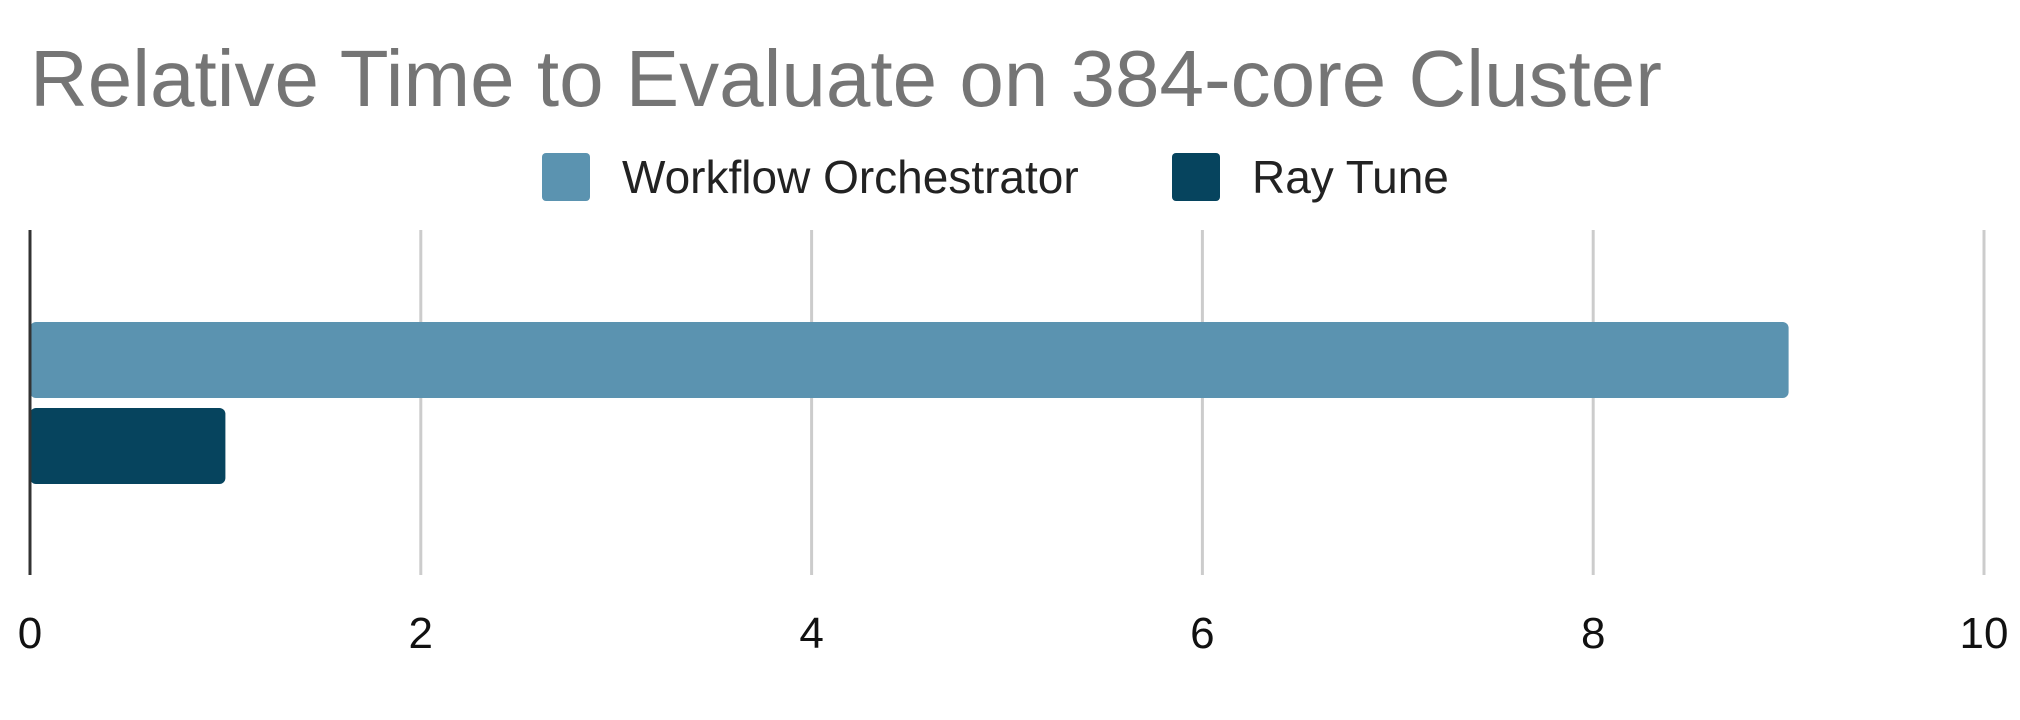 The width and height of the screenshot is (2020, 720). What do you see at coordinates (1013, 633) in the screenshot?
I see `x-tick-labels: 0 2 4 6 8 10` at bounding box center [1013, 633].